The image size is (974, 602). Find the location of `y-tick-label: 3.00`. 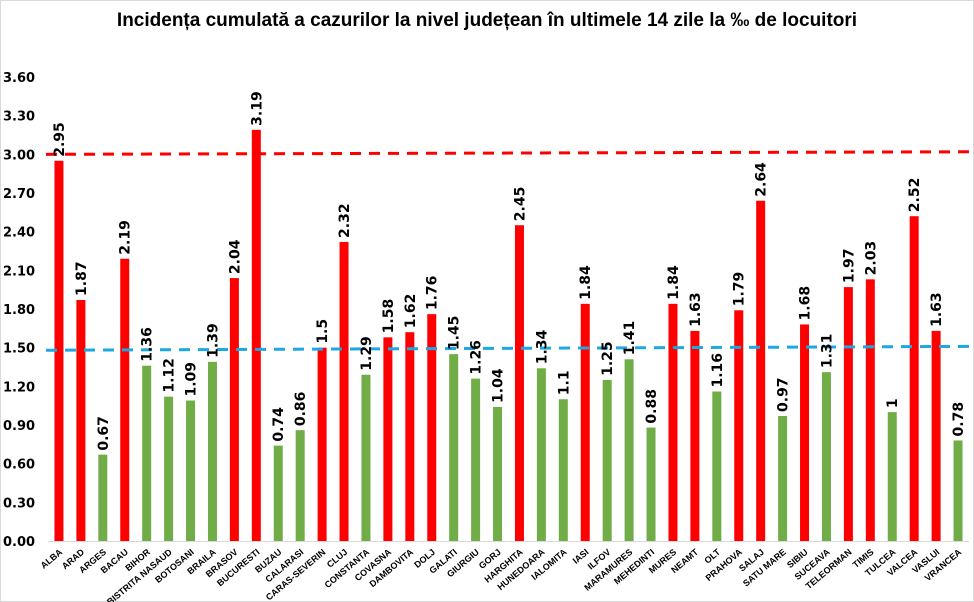

y-tick-label: 3.00 is located at coordinates (19, 155).